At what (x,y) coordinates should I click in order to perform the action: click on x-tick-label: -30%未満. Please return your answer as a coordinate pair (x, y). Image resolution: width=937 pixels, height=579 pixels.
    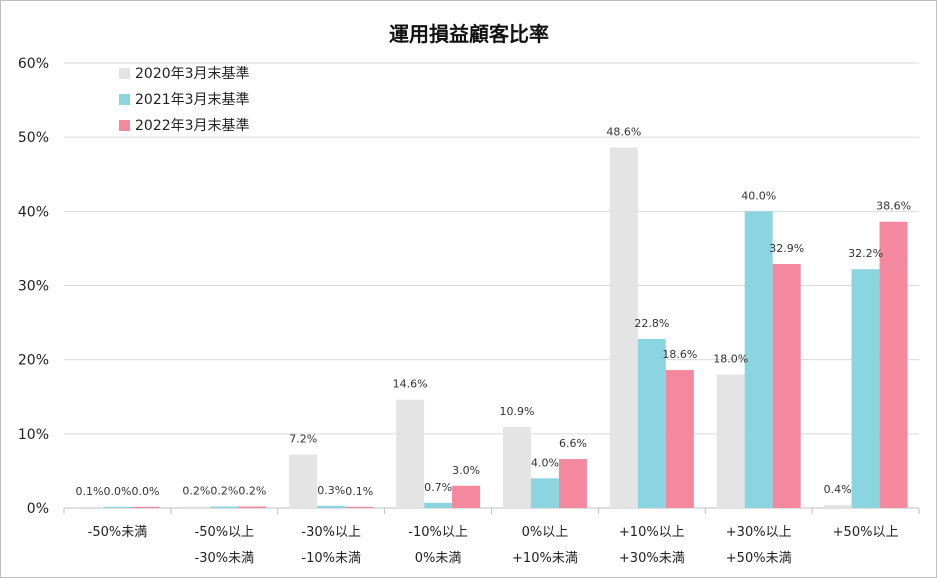
    Looking at the image, I should click on (225, 558).